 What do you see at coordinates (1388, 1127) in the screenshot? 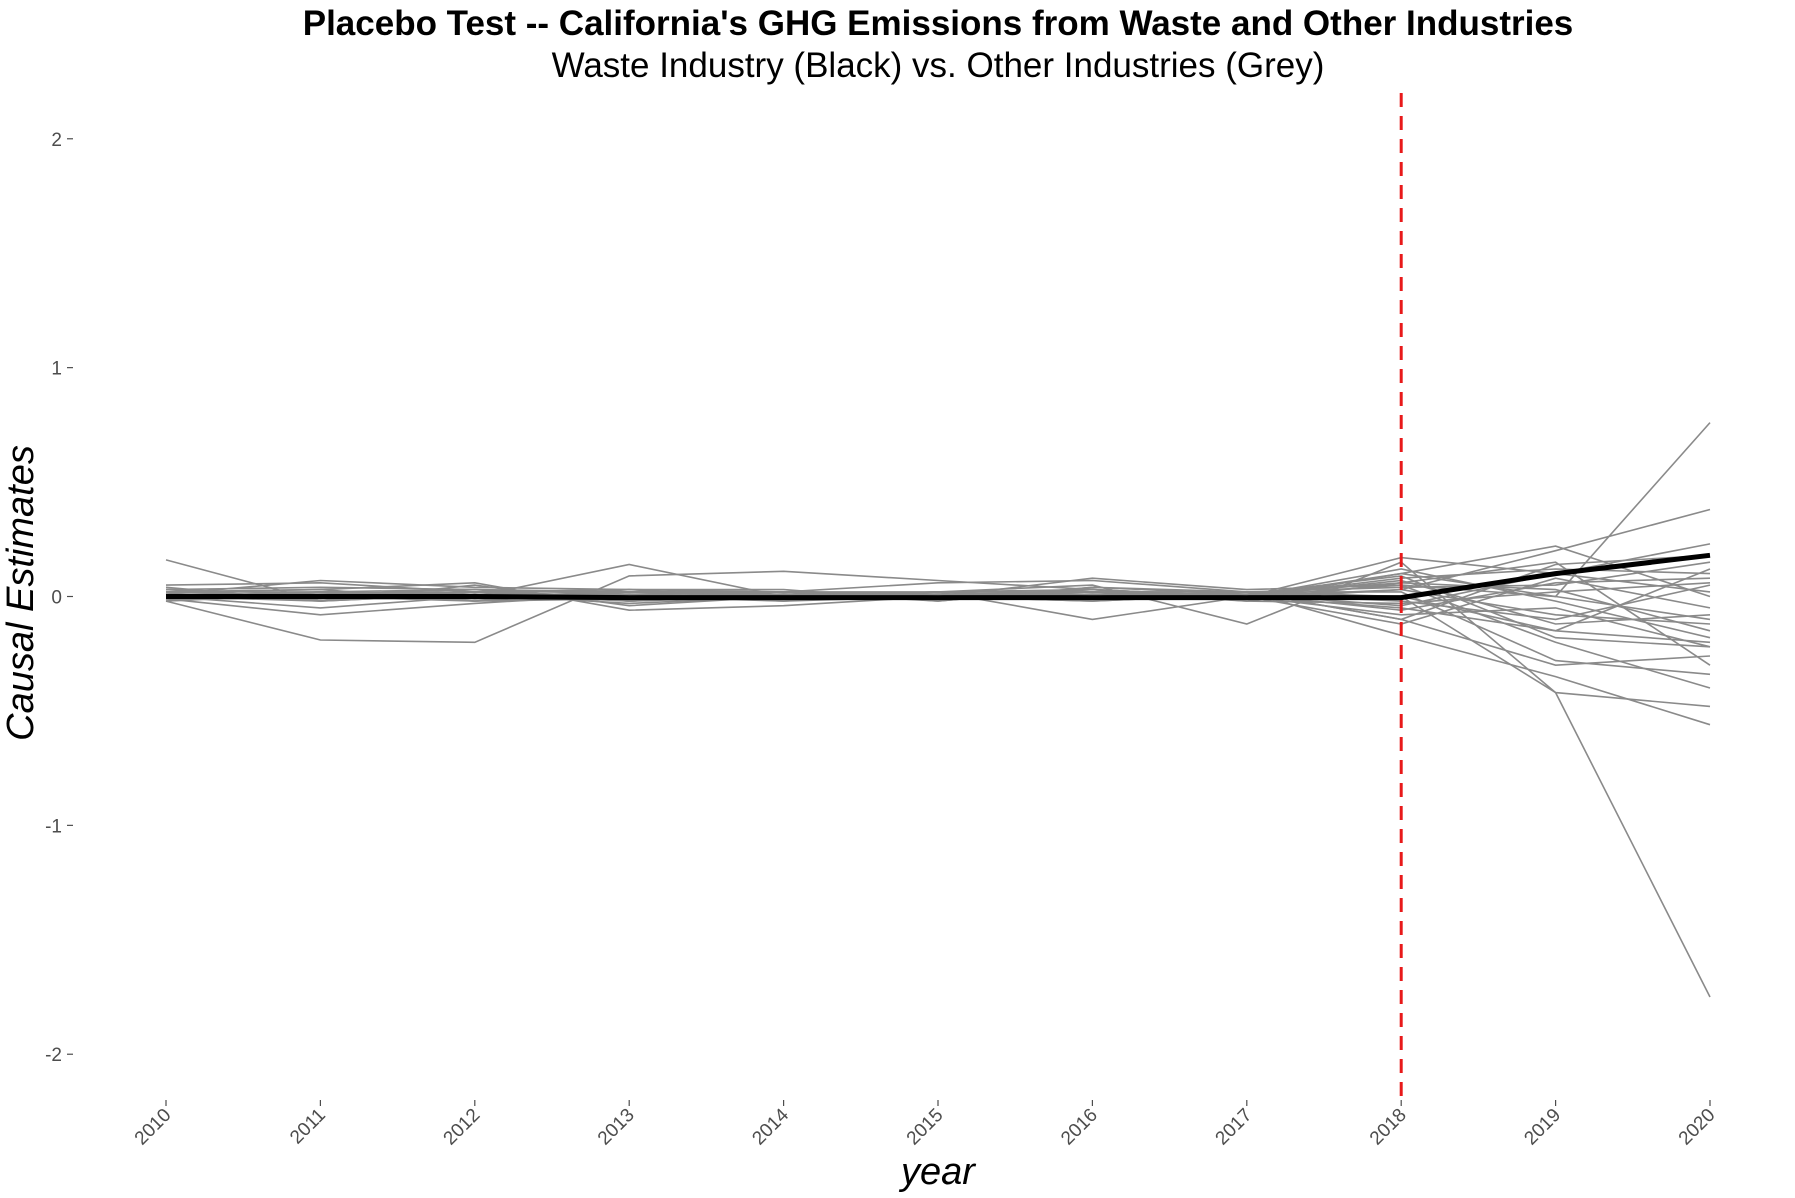
I see `x-tick-label: 2018` at bounding box center [1388, 1127].